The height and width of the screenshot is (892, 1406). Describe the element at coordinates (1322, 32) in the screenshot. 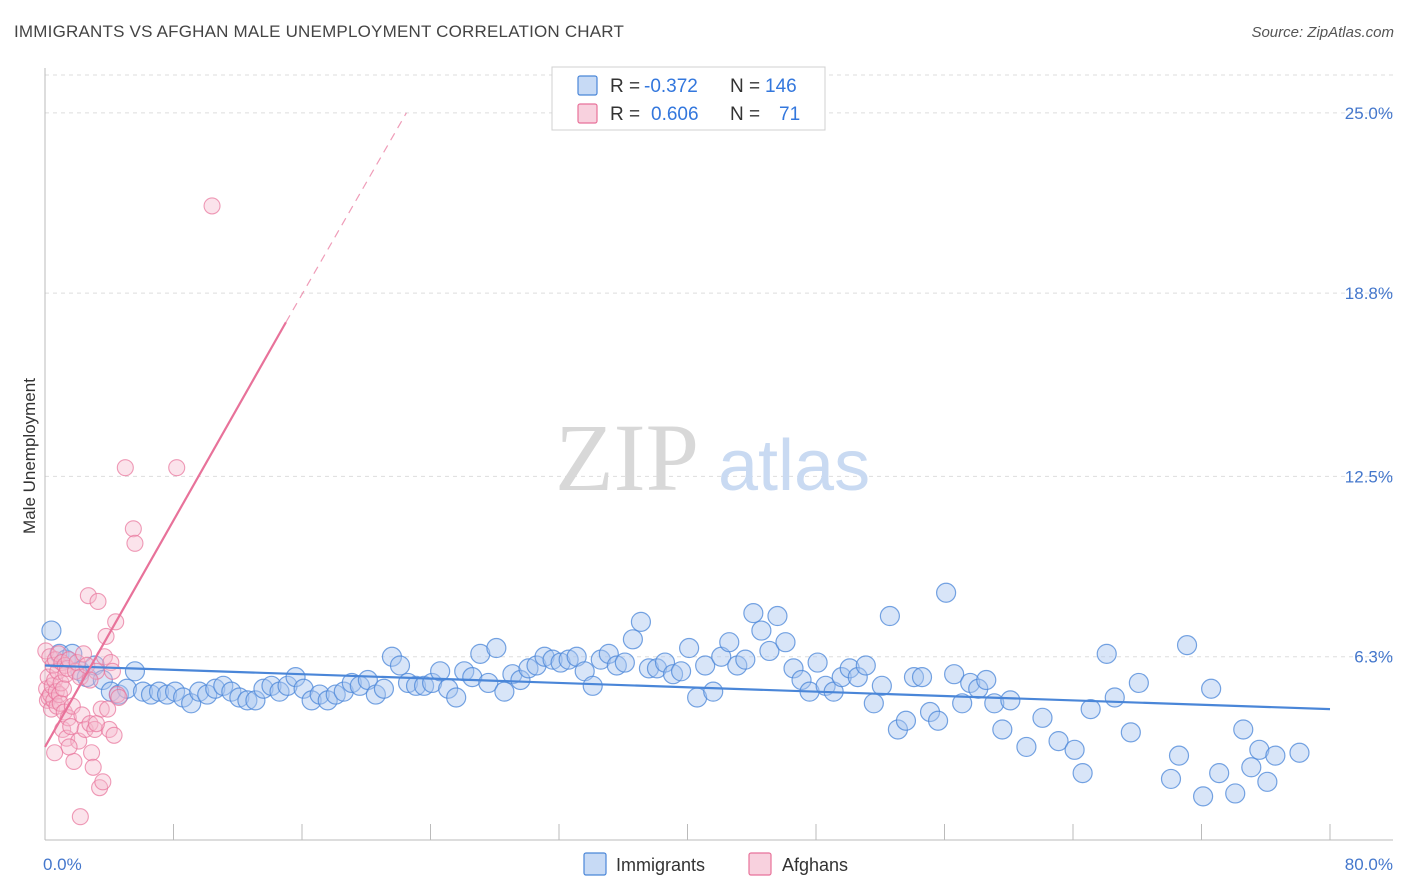

I see `source-credit: Source: ZipAtlas.com` at that location.